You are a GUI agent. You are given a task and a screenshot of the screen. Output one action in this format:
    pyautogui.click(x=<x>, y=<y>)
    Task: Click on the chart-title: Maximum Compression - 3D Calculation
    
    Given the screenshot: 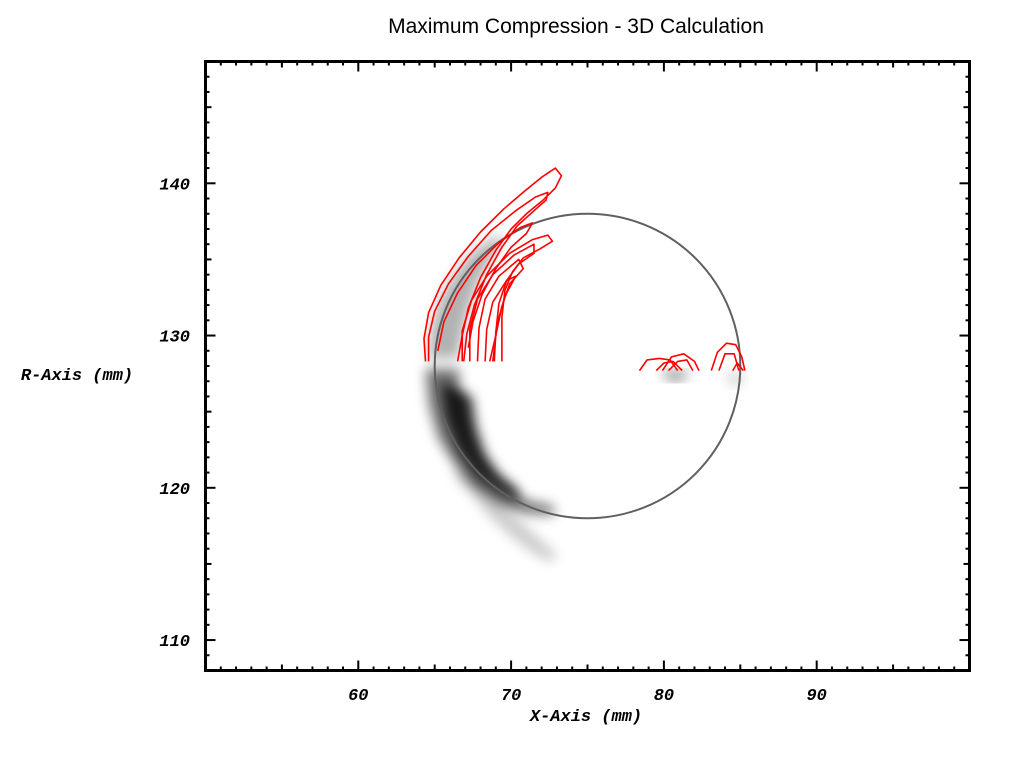 What is the action you would take?
    pyautogui.click(x=576, y=26)
    